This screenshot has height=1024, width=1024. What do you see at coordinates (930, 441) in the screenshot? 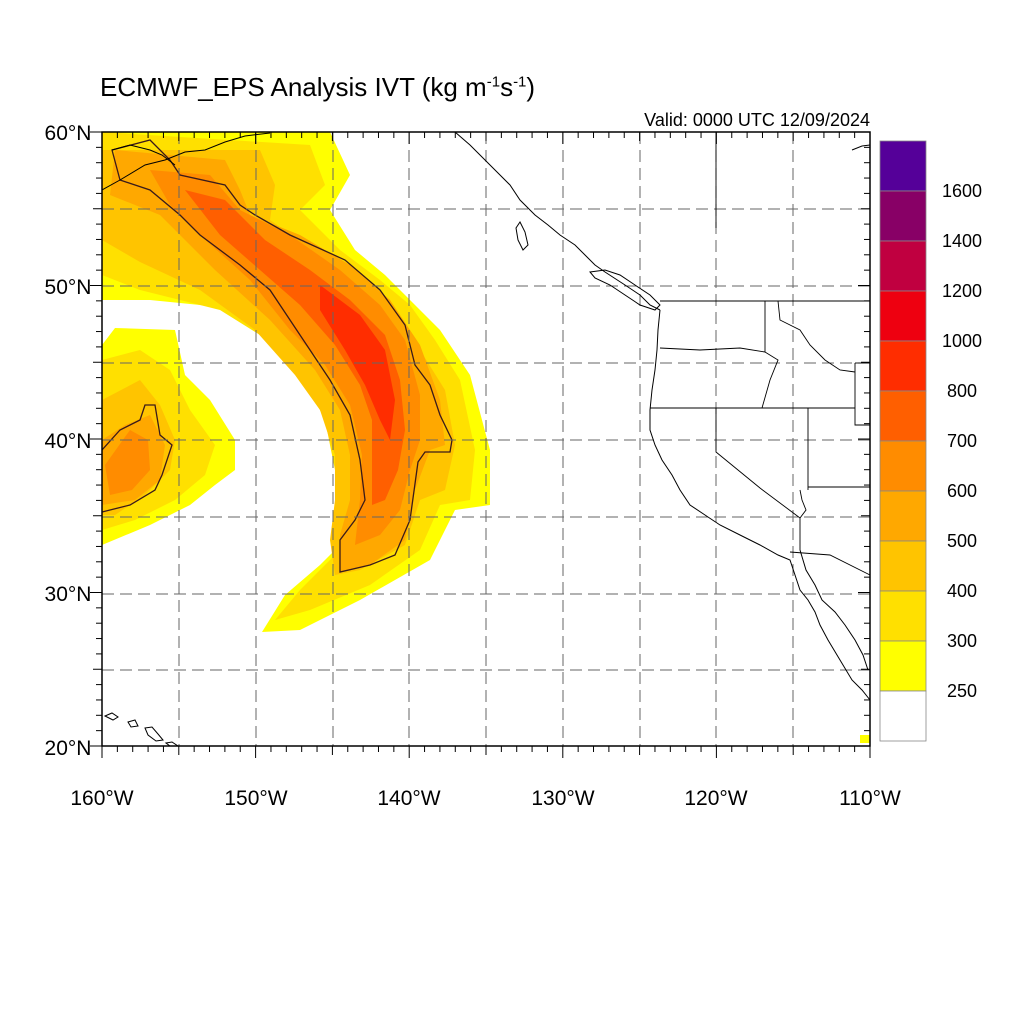
I see `colorbar: 1600 1400 1200 1000 800 700 600 500 400 300 250` at bounding box center [930, 441].